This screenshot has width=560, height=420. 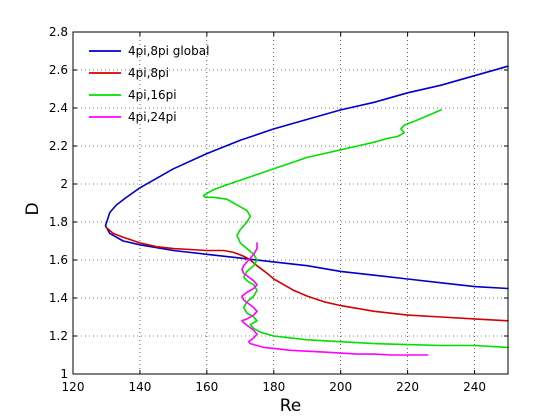 I want to click on legend-label-4: 4pi,24pi, so click(x=152, y=117).